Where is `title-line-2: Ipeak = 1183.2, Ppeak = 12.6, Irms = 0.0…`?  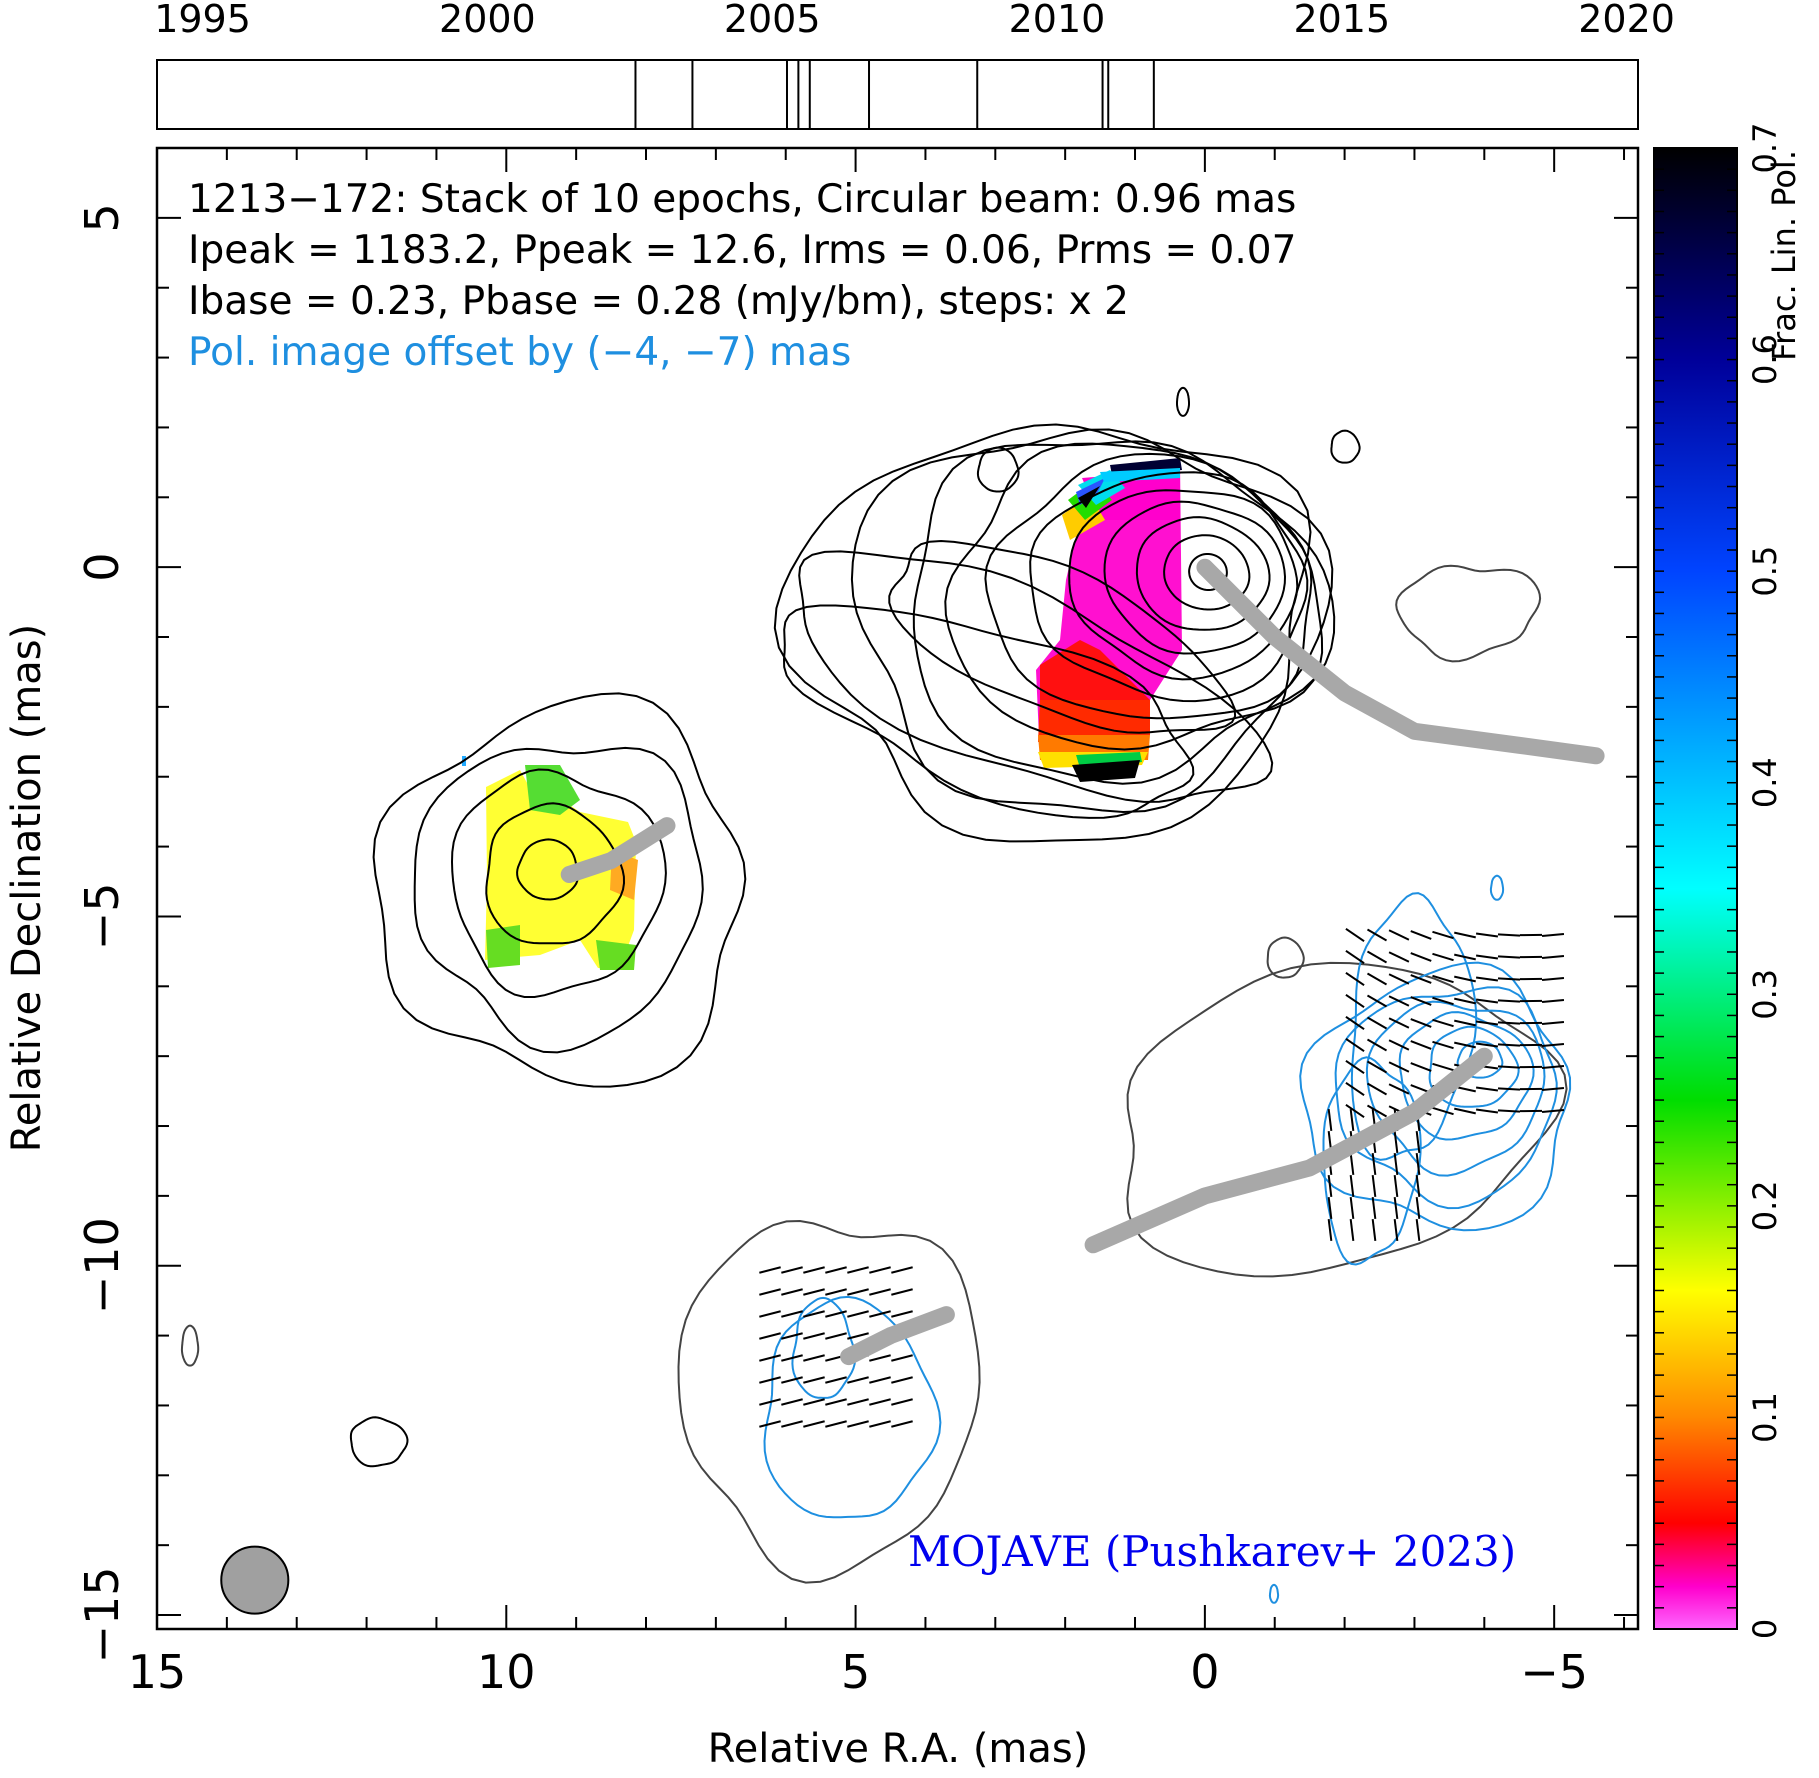 title-line-2: Ipeak = 1183.2, Ppeak = 12.6, Irms = 0.0… is located at coordinates (742, 250).